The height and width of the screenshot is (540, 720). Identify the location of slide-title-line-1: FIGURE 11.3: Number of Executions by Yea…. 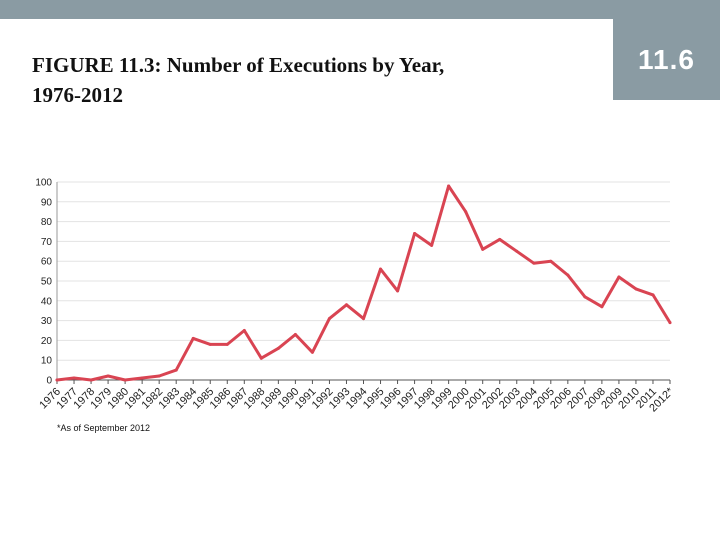
(238, 65).